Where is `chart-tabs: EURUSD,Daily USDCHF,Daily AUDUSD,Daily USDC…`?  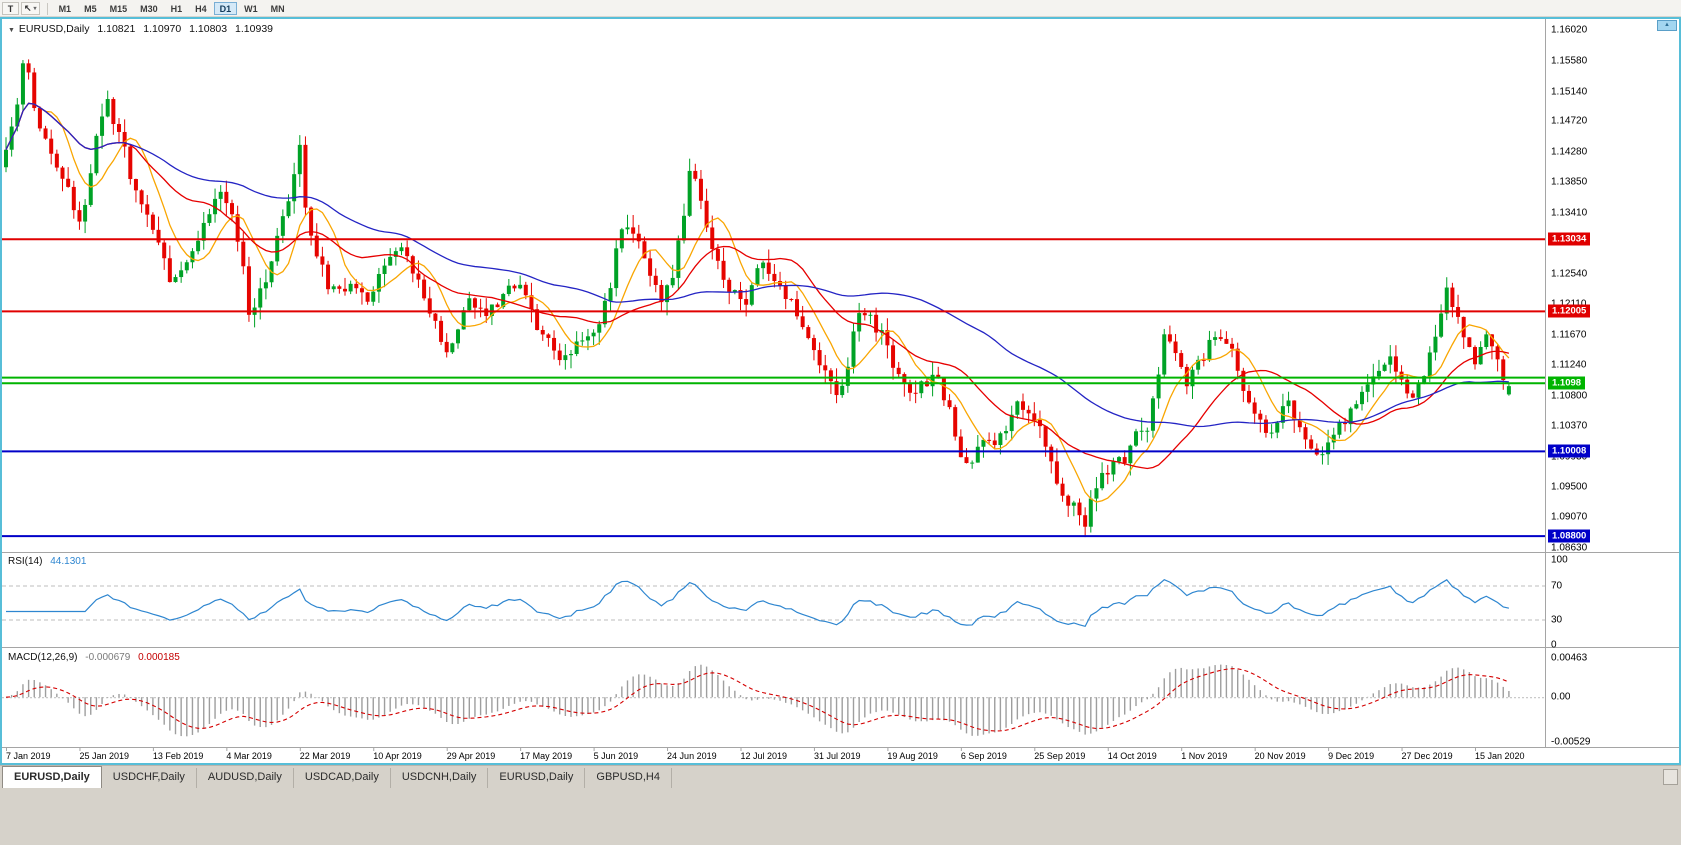
chart-tabs: EURUSD,Daily USDCHF,Daily AUDUSD,Daily USDC… is located at coordinates (840, 777).